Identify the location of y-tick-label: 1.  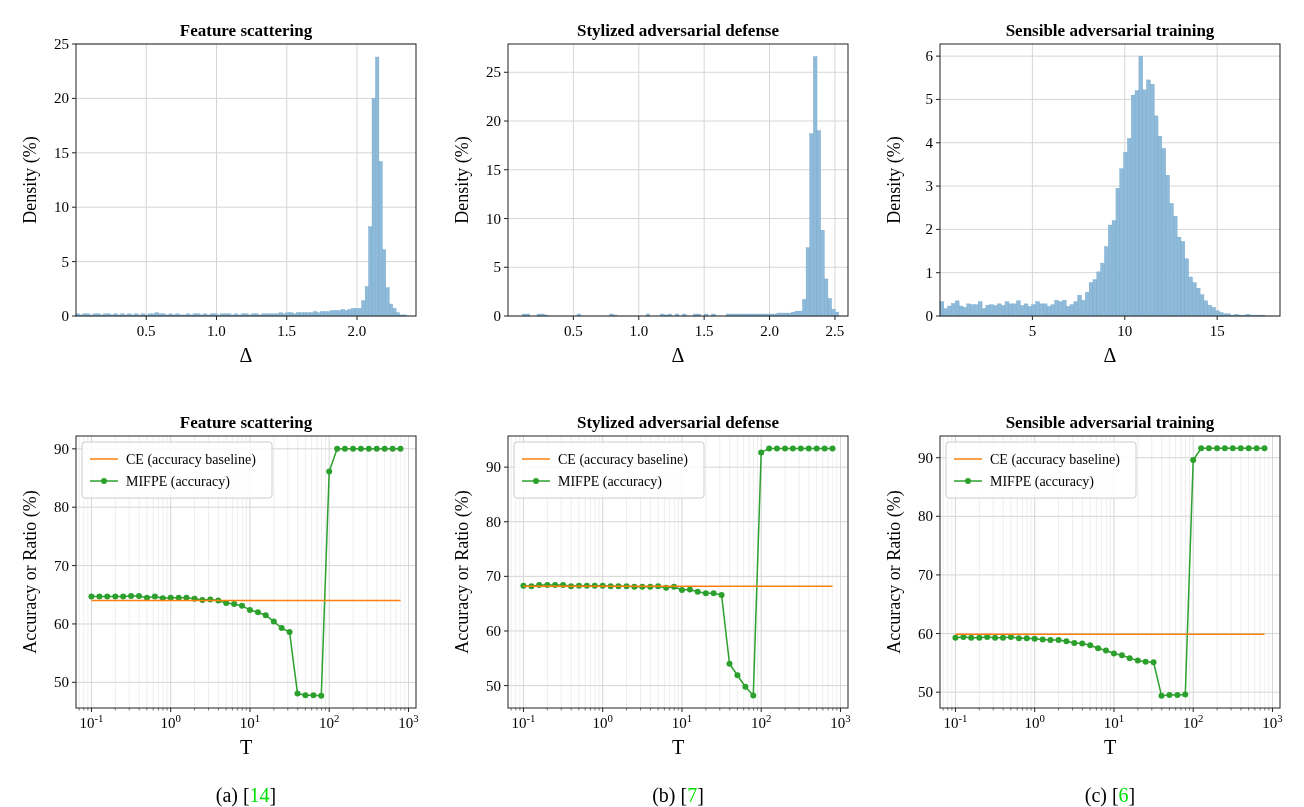
(929, 272).